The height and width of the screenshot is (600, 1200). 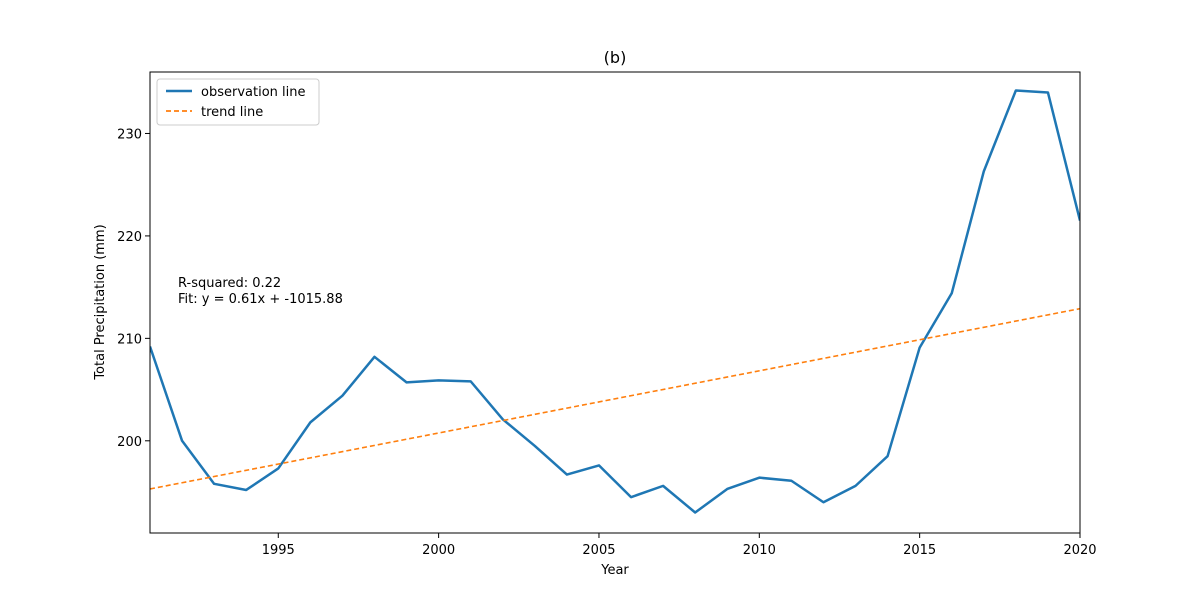 What do you see at coordinates (232, 112) in the screenshot?
I see `legend-label-trend: trend line` at bounding box center [232, 112].